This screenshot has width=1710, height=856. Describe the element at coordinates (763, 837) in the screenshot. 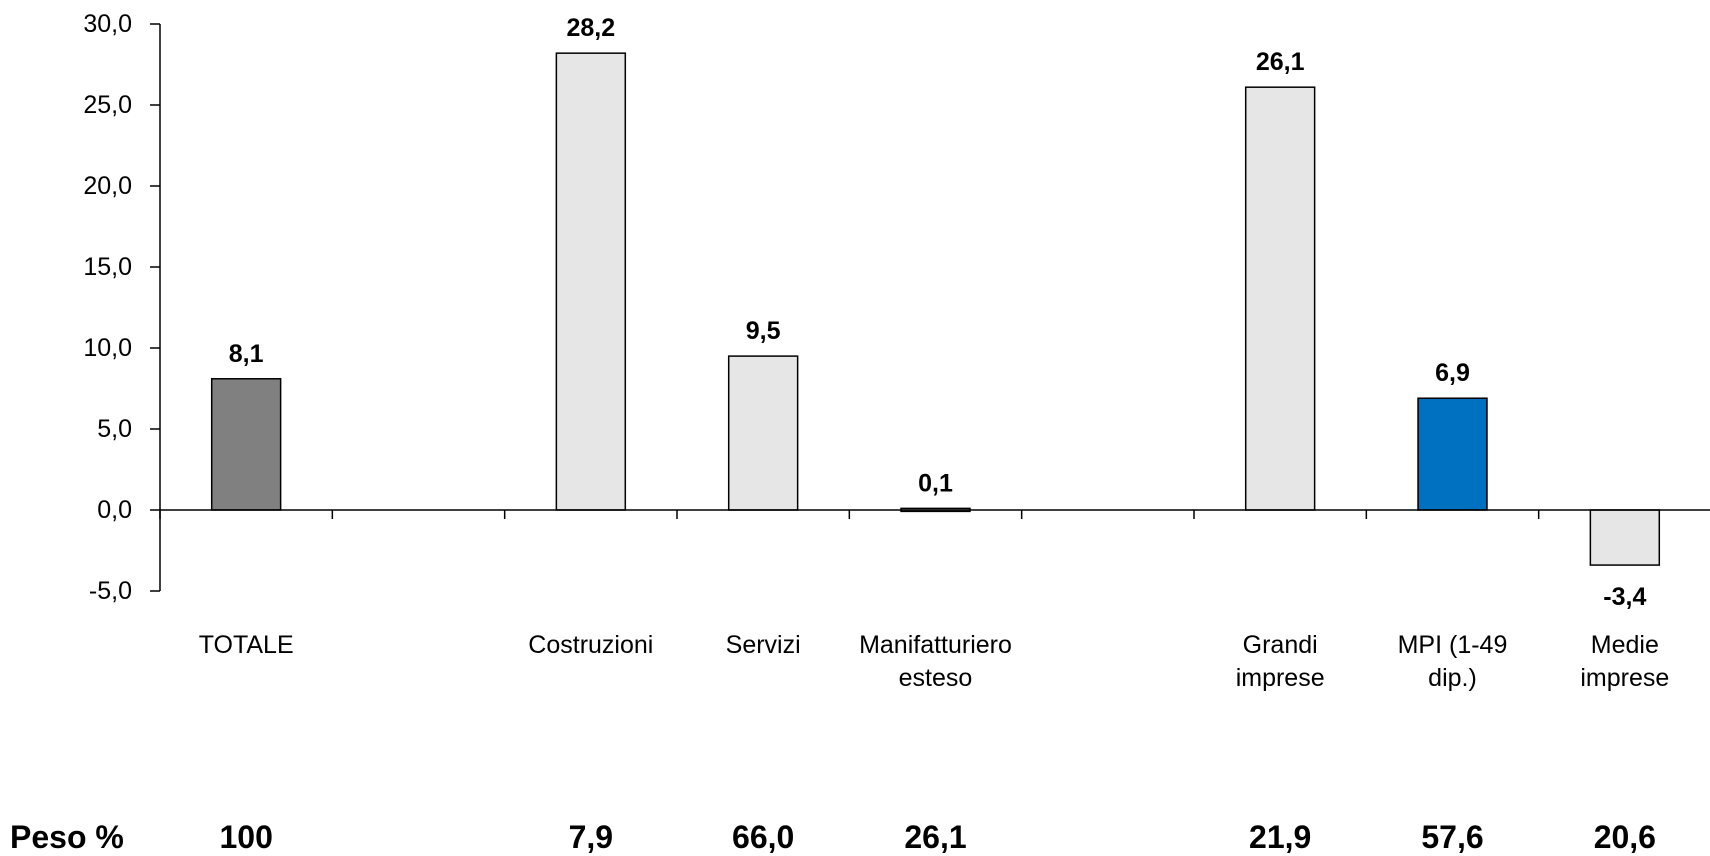

I see `weight-value: 66,0` at that location.